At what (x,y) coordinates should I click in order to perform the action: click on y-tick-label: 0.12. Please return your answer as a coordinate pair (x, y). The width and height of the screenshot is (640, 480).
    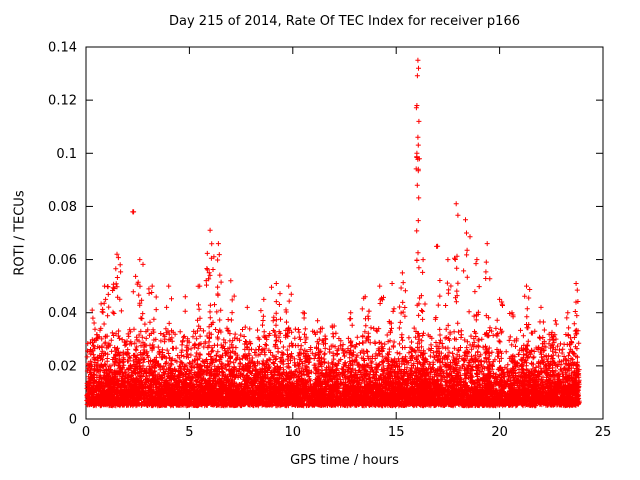
    Looking at the image, I should click on (62, 101).